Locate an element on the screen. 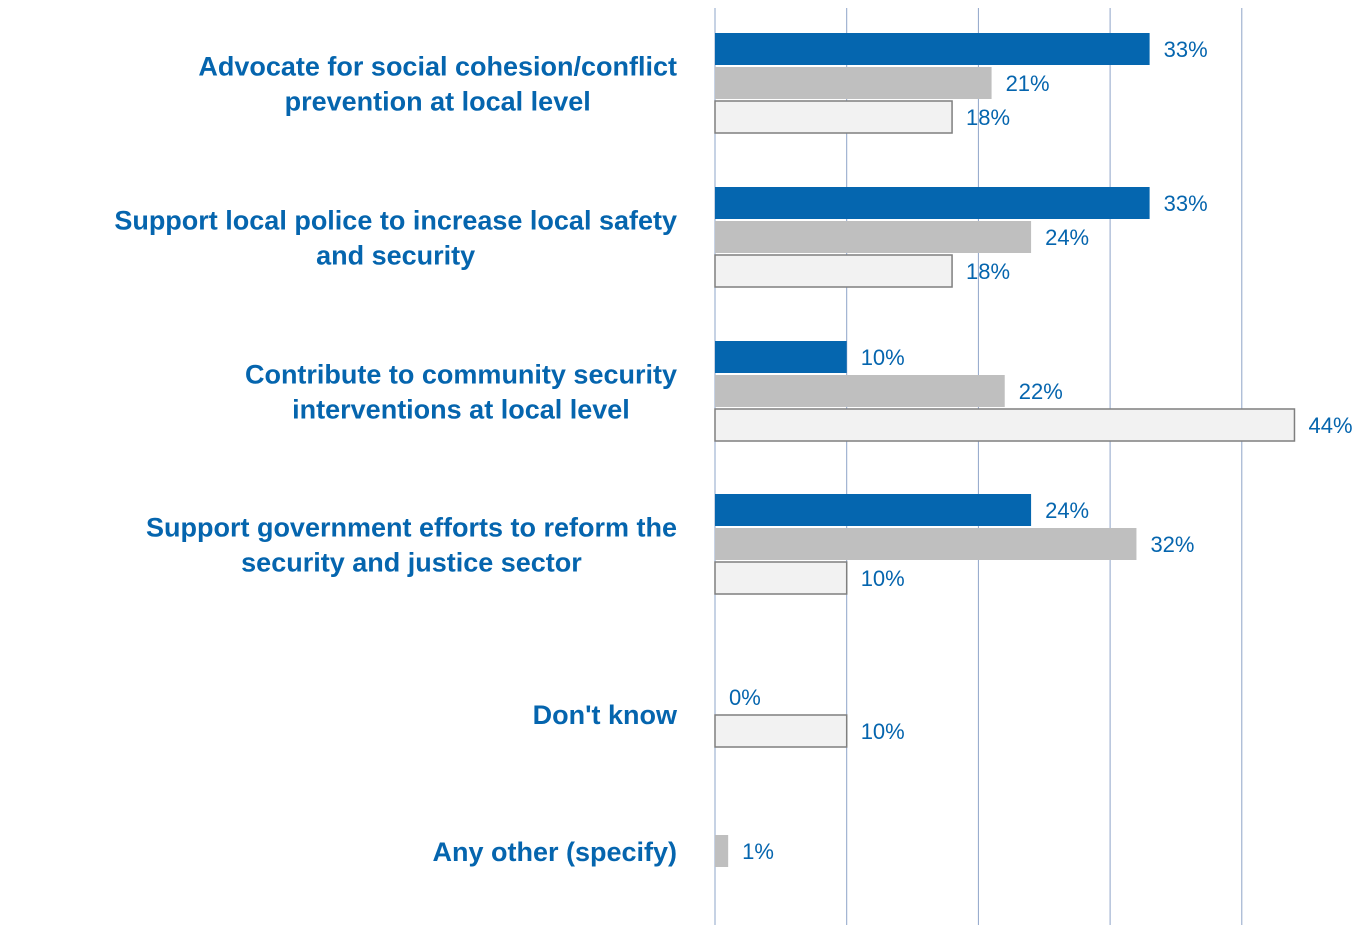 The image size is (1360, 925). data-label: 44% is located at coordinates (1330, 425).